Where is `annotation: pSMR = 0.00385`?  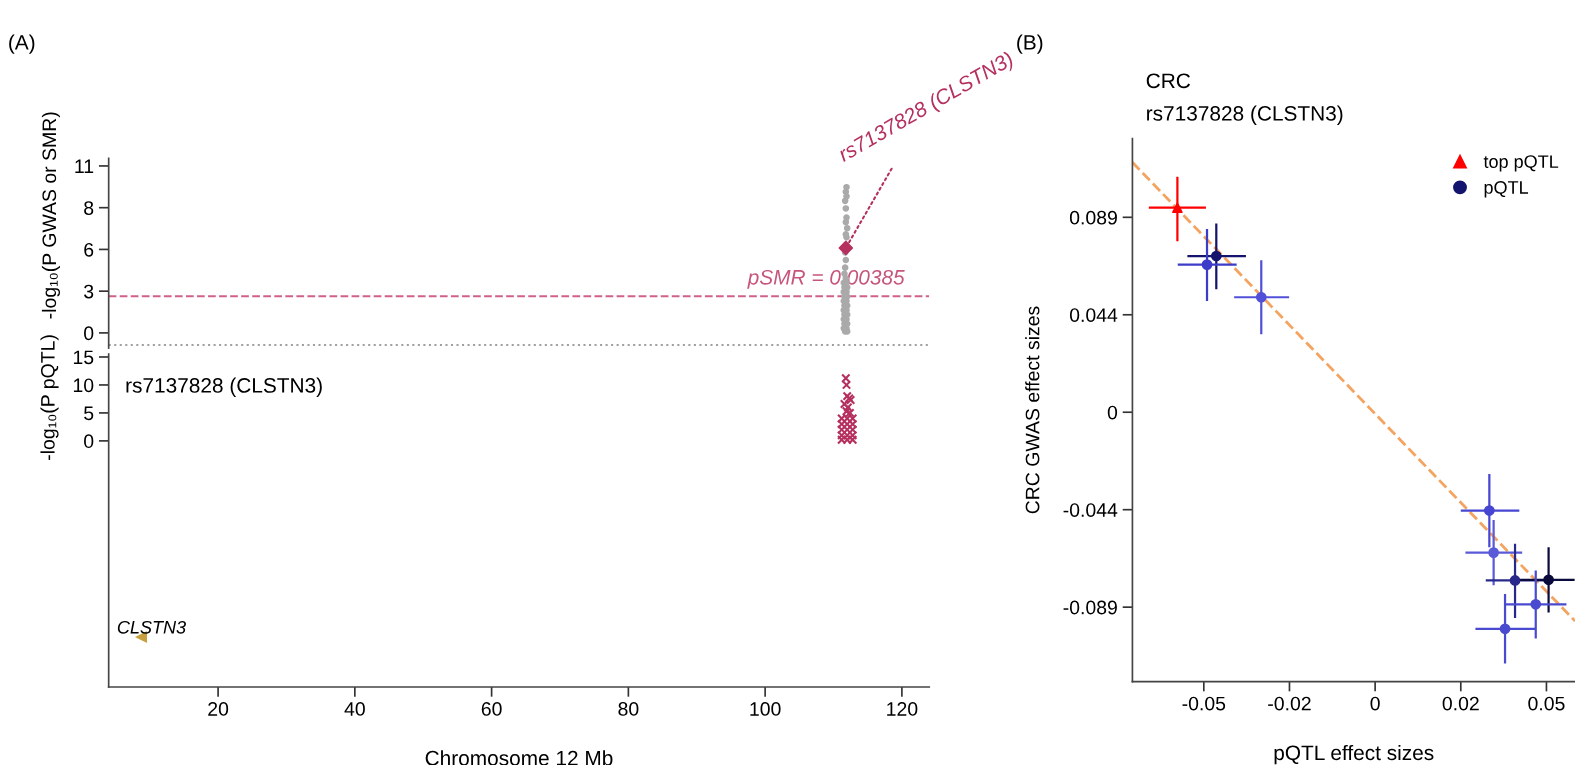 annotation: pSMR = 0.00385 is located at coordinates (826, 279).